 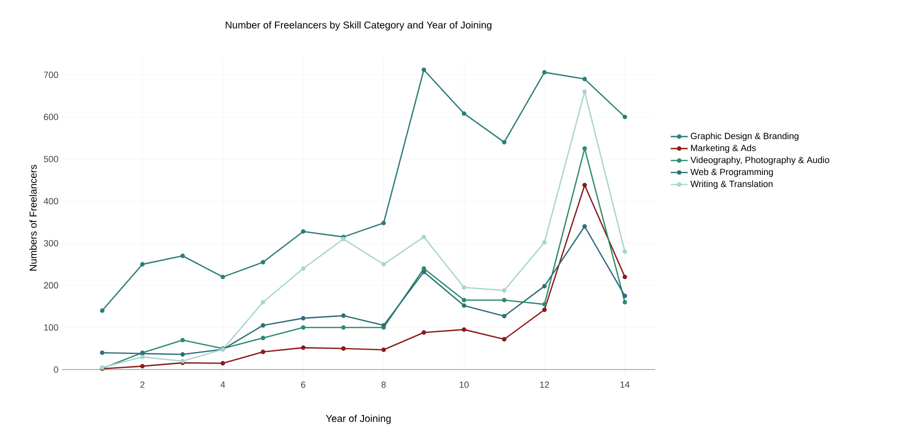 What do you see at coordinates (303, 385) in the screenshot?
I see `x-tick-label: 6` at bounding box center [303, 385].